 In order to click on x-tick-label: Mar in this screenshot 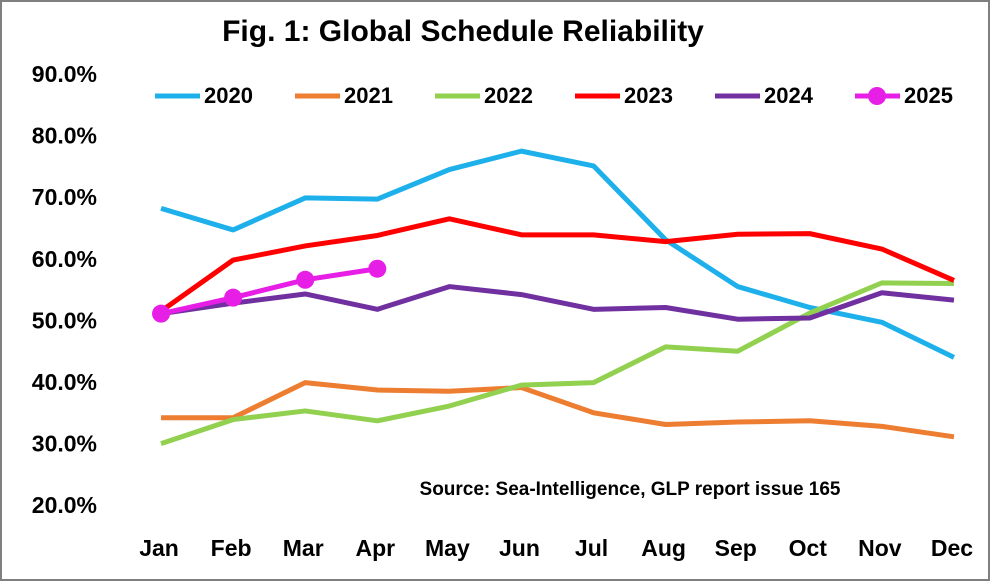, I will do `click(303, 548)`.